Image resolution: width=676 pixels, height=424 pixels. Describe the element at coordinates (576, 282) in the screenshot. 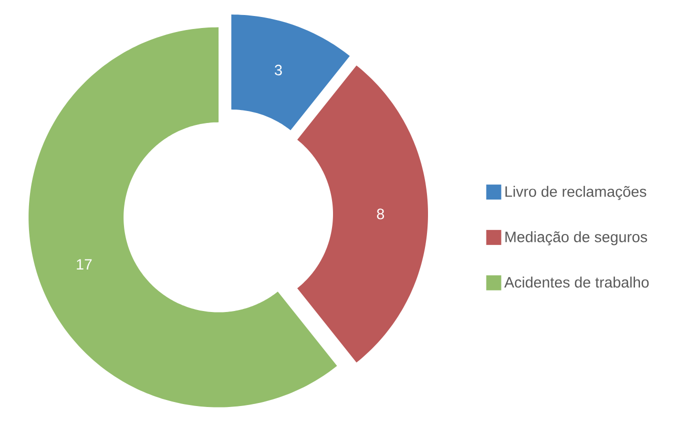

I see `legend-label: Acidentes de trabalho` at that location.